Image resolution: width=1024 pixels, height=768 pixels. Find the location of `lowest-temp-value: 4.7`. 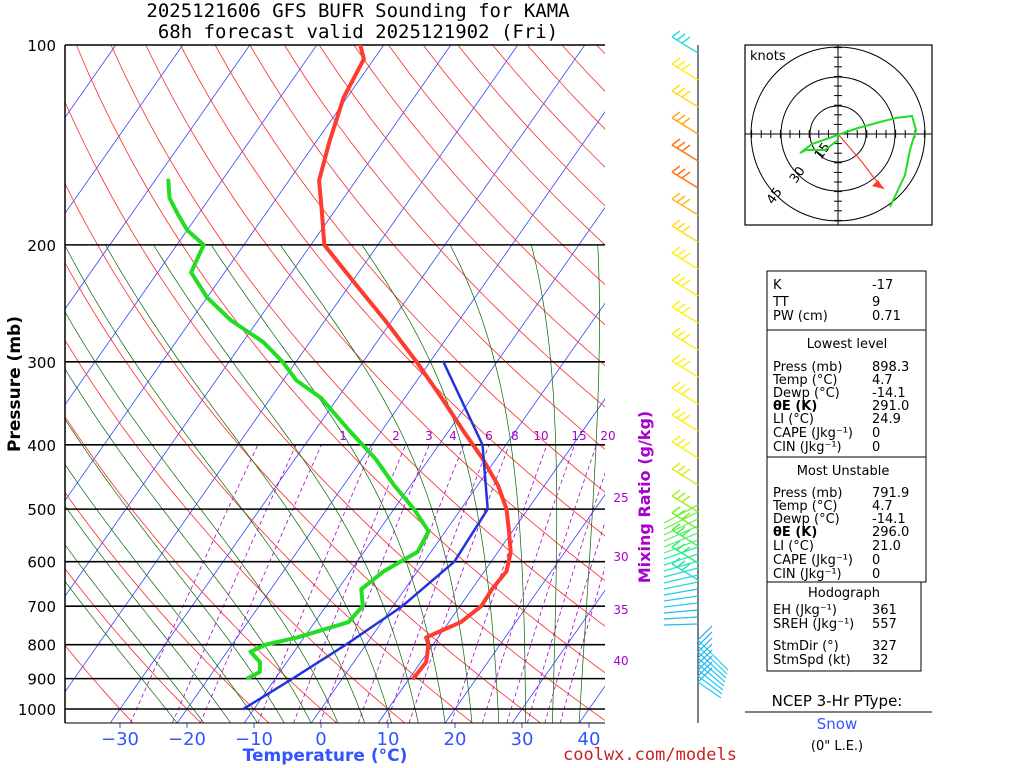

lowest-temp-value: 4.7 is located at coordinates (882, 380).